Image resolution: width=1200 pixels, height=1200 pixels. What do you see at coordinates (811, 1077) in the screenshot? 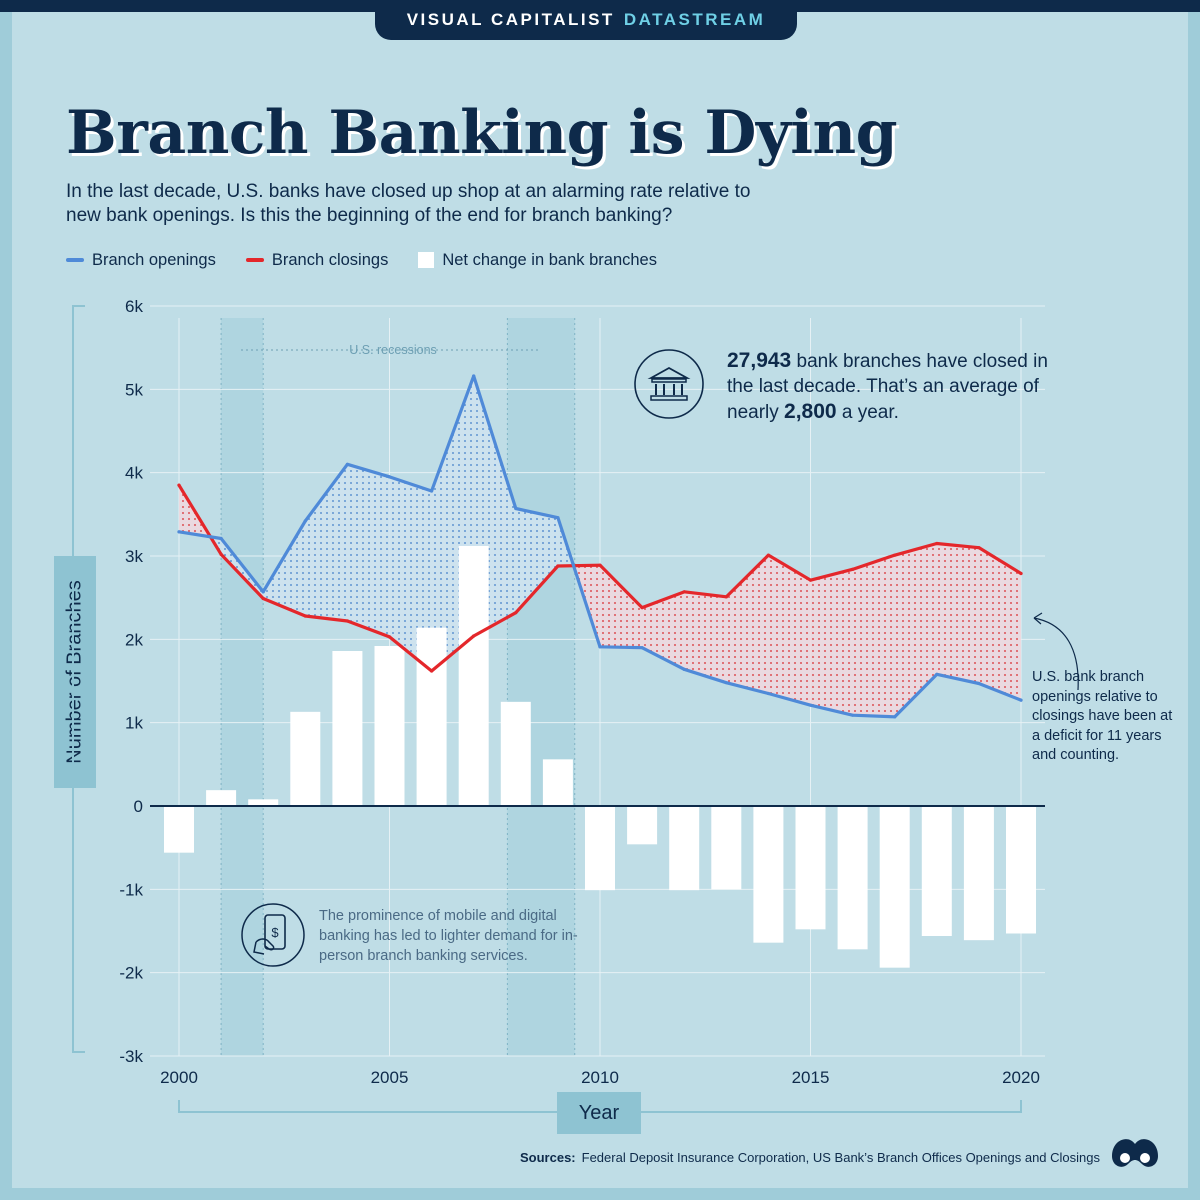
I see `x-tick-2015: 2015` at bounding box center [811, 1077].